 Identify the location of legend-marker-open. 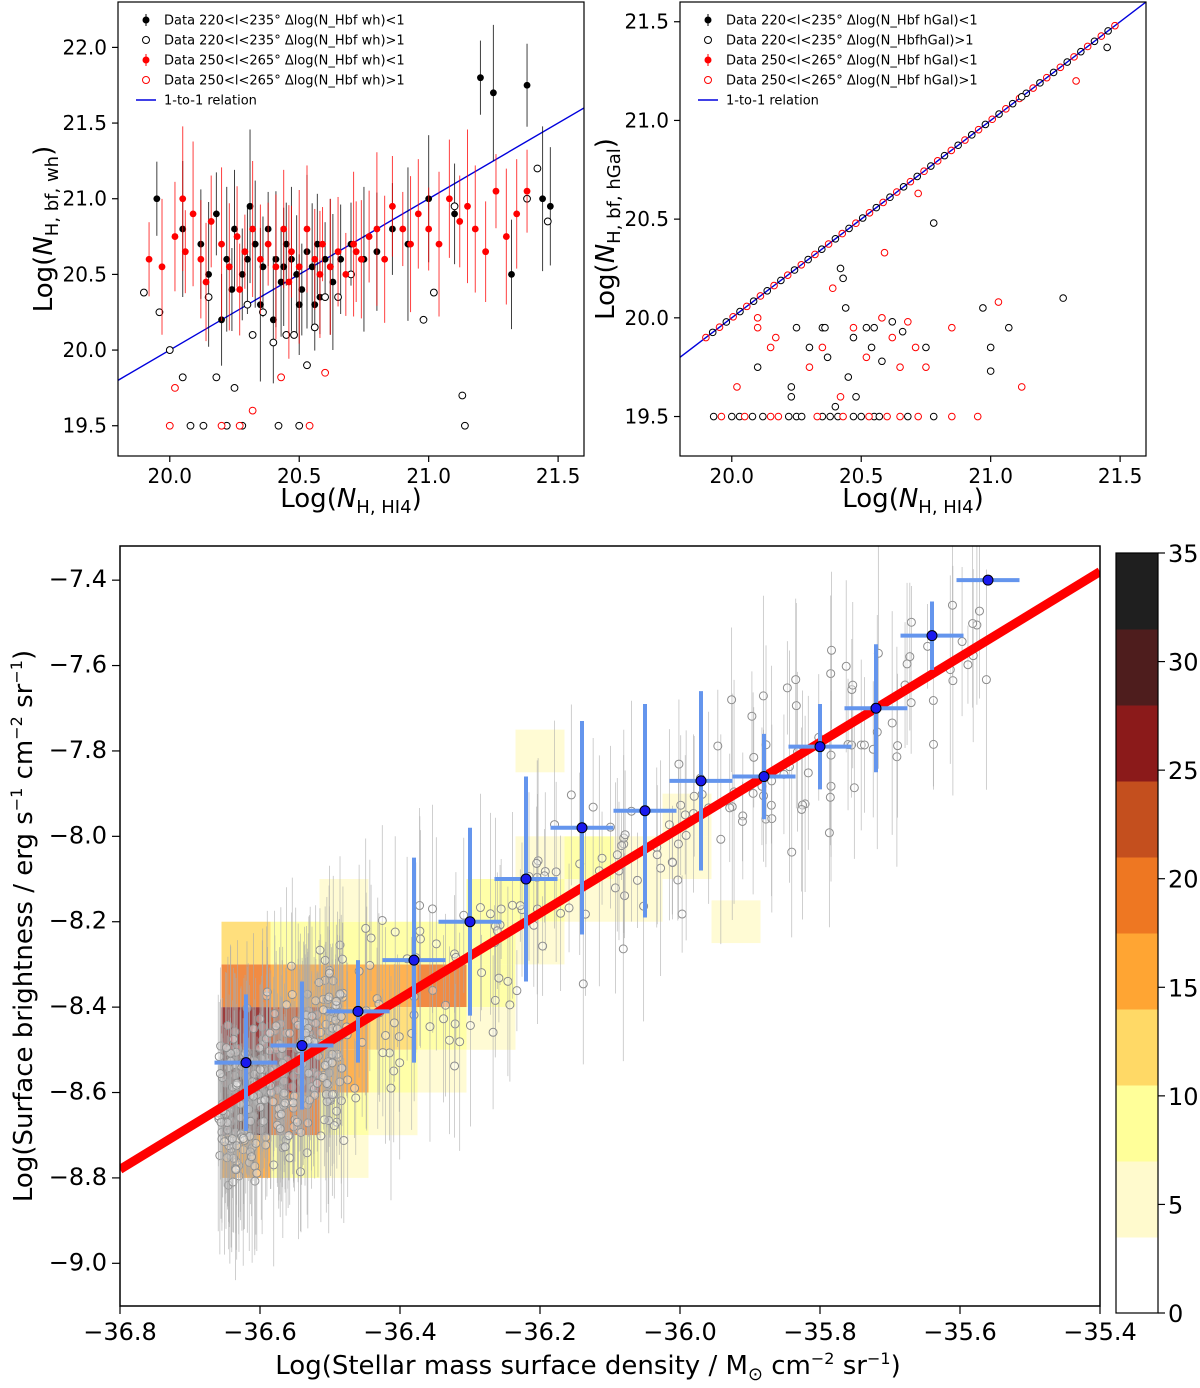
(708, 80).